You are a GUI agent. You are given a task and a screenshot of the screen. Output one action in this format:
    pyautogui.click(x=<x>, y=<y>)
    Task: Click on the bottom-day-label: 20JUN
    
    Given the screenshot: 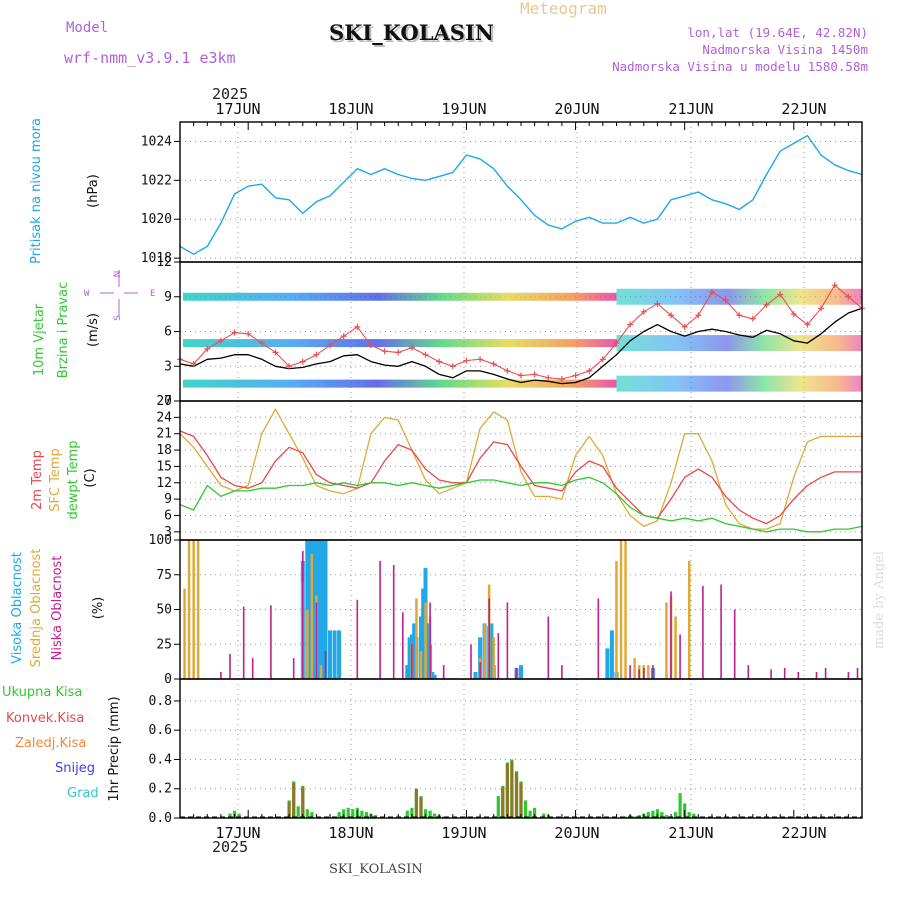 What is the action you would take?
    pyautogui.click(x=576, y=833)
    